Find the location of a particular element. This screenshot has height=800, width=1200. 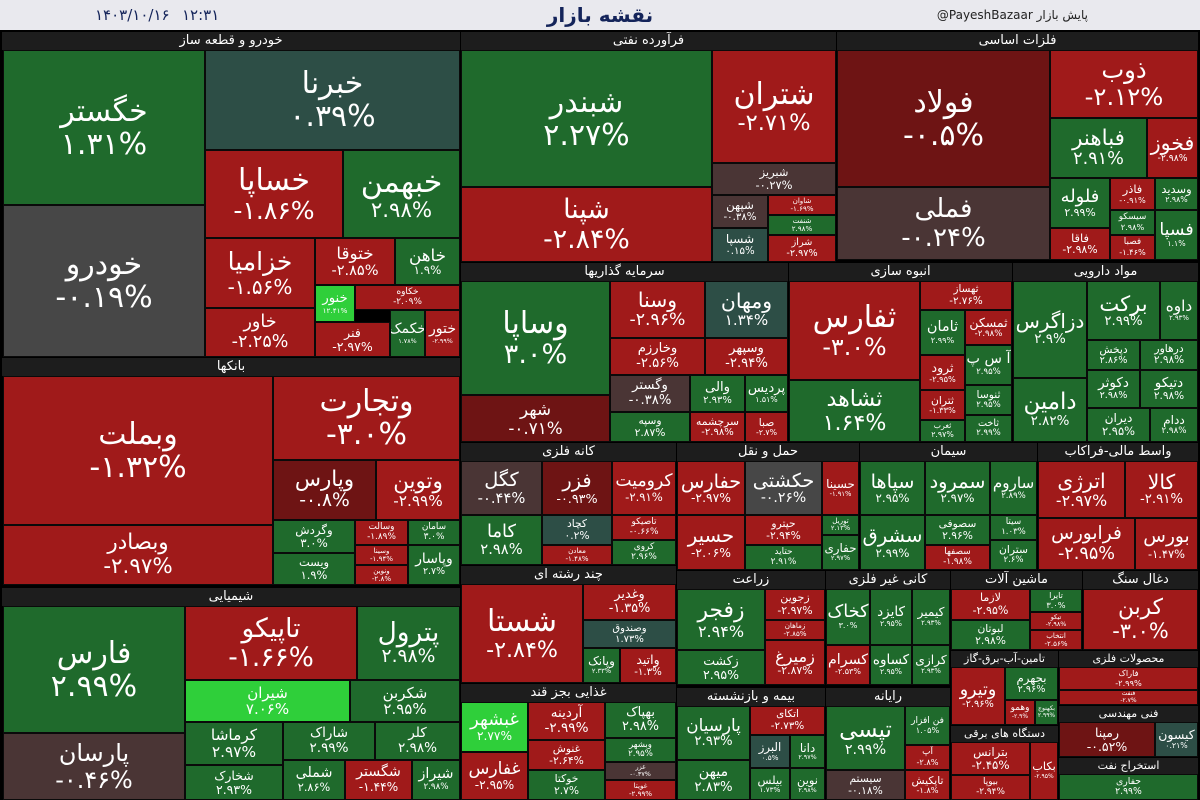

tile-symbol: پترول is located at coordinates (408, 633).